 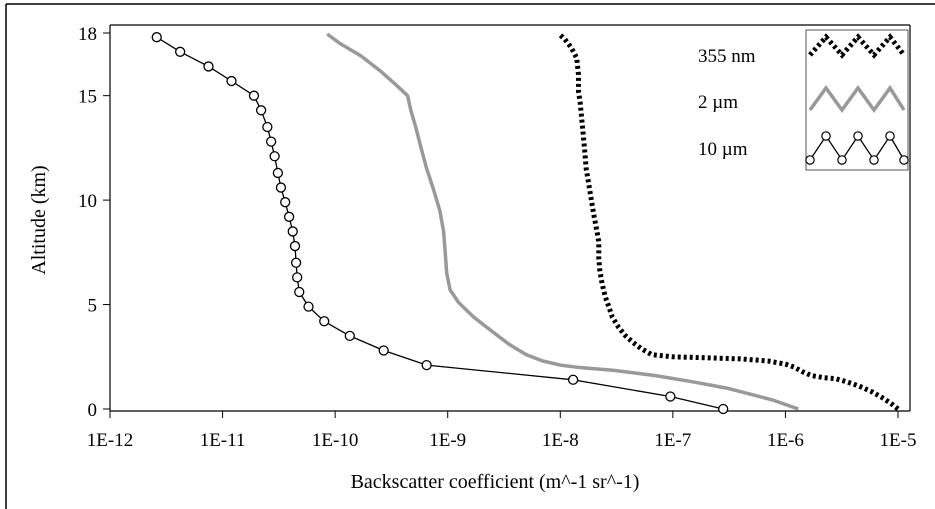 What do you see at coordinates (94, 222) in the screenshot?
I see `y-axis-ticks: 0 5 10 15 18` at bounding box center [94, 222].